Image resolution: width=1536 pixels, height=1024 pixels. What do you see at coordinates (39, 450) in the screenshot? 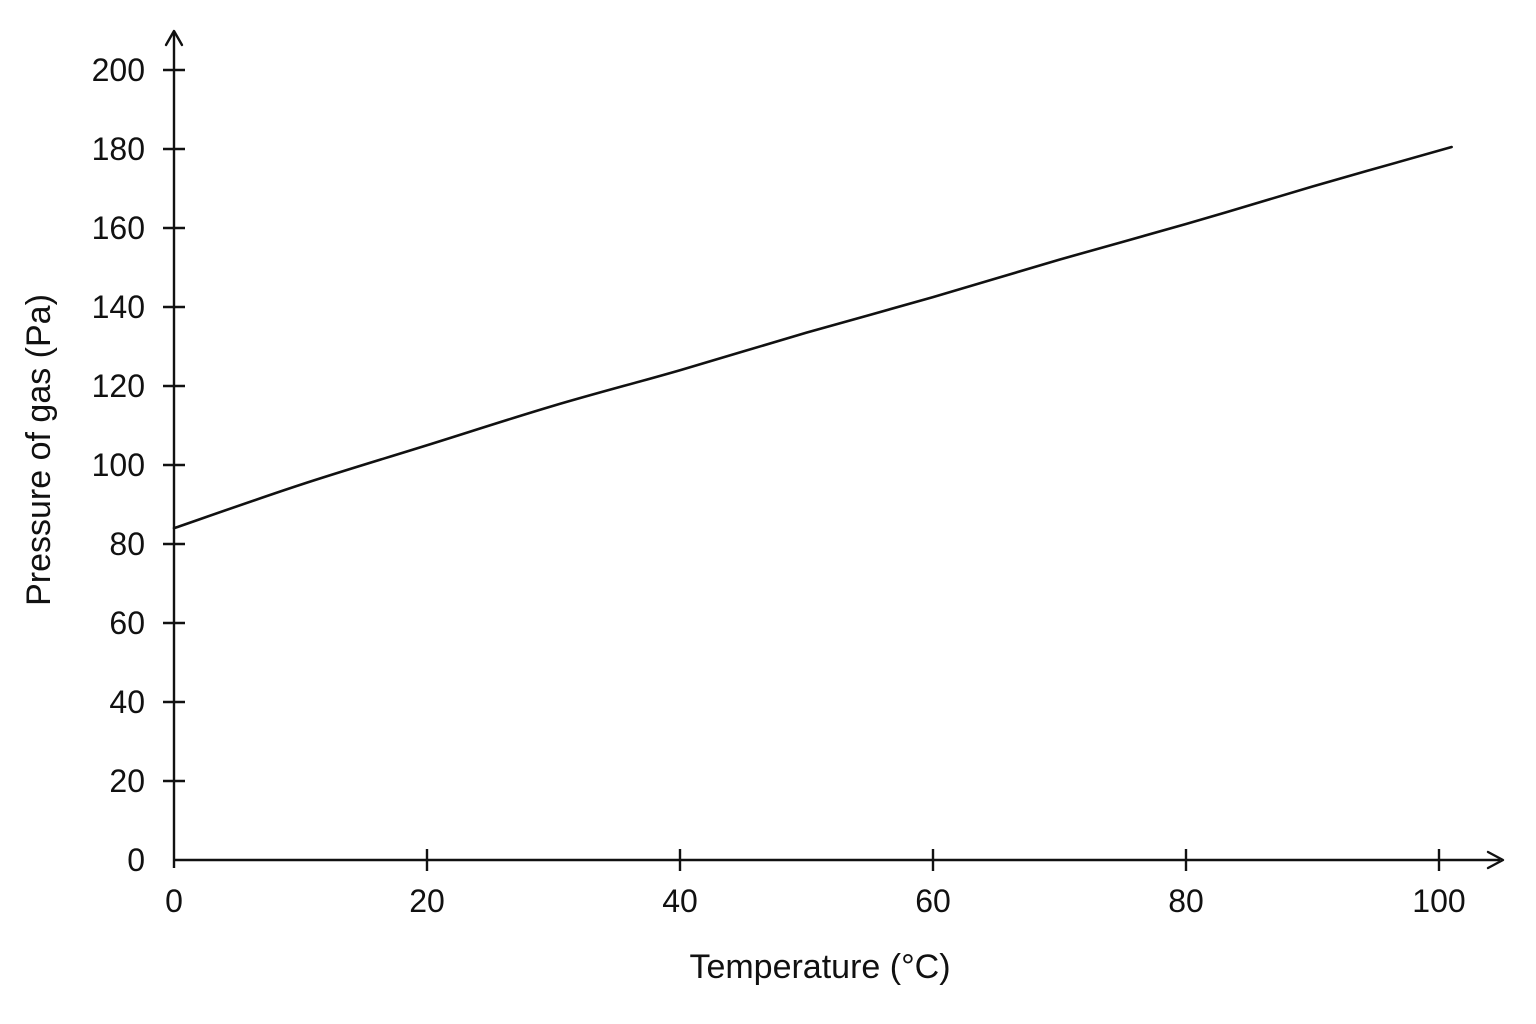
I see `y-axis-title: Pressure of gas (Pa)` at bounding box center [39, 450].